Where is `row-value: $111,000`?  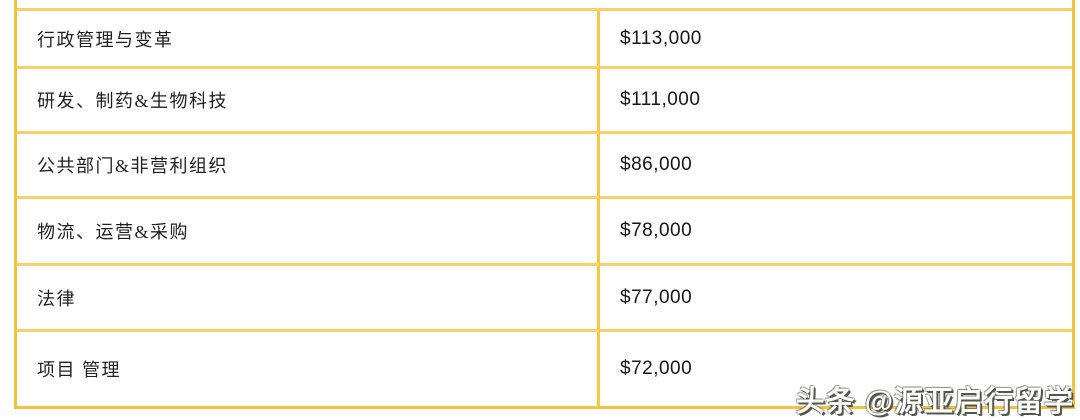 row-value: $111,000 is located at coordinates (834, 100).